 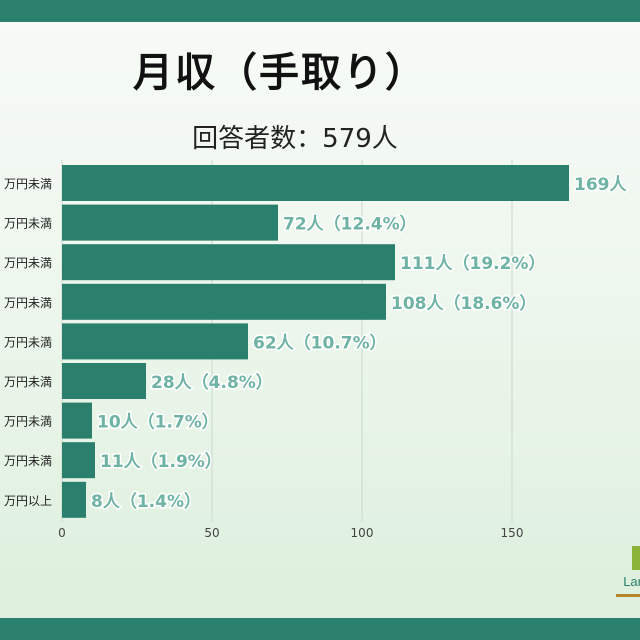 What do you see at coordinates (211, 533) in the screenshot?
I see `x-tick-label: 50` at bounding box center [211, 533].